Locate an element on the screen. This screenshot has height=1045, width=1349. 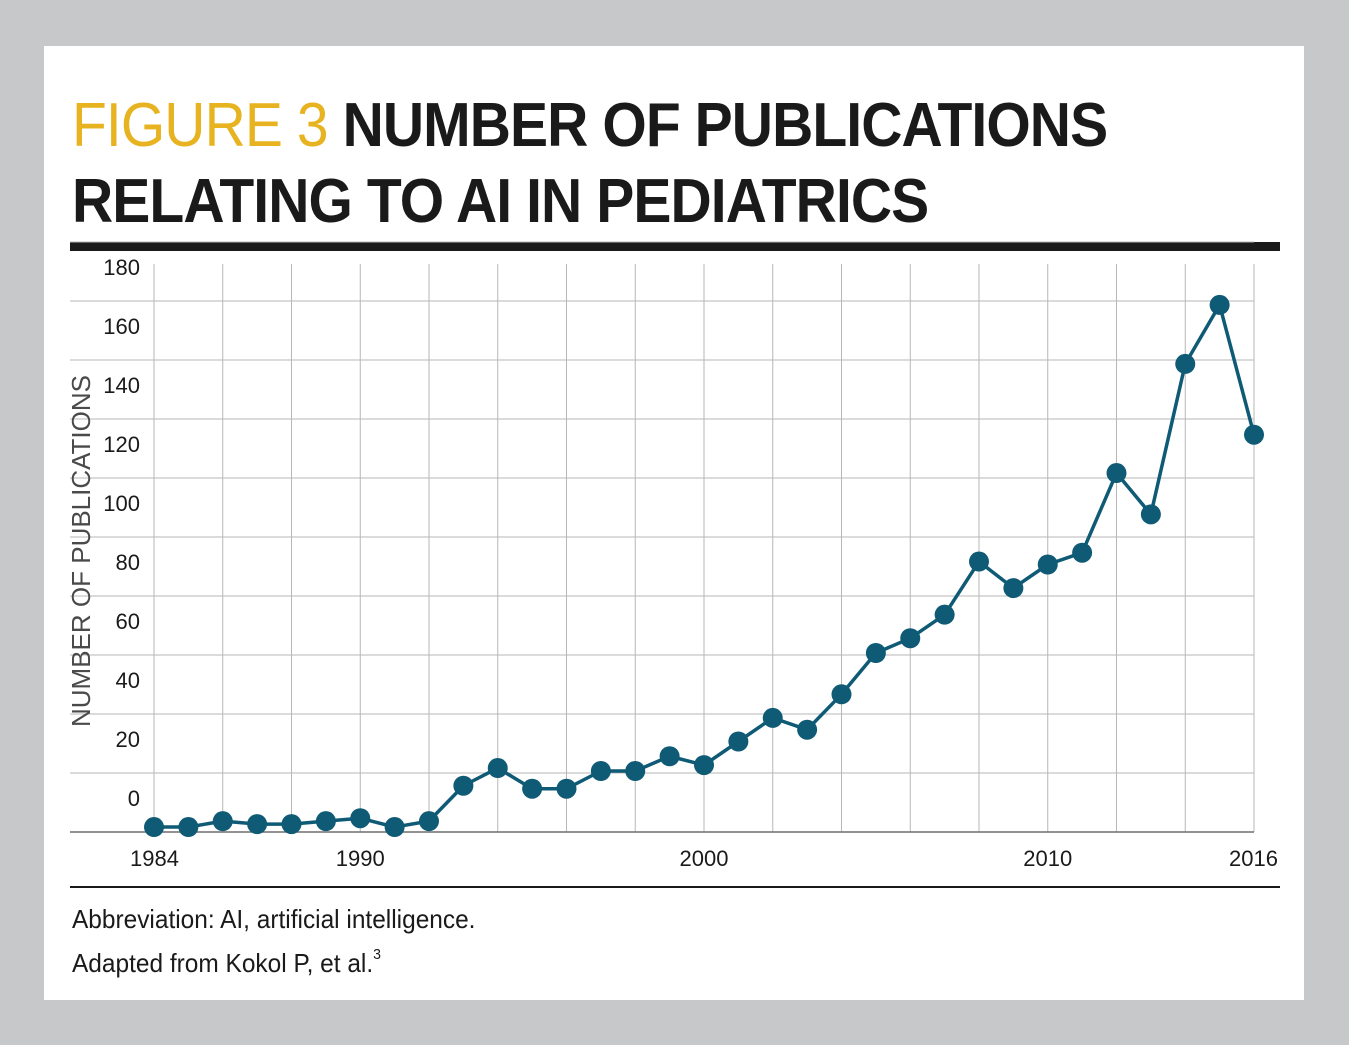
y-axis-ticks: 0 20 40 60 80 100 120 140 160 180 is located at coordinates (121, 533).